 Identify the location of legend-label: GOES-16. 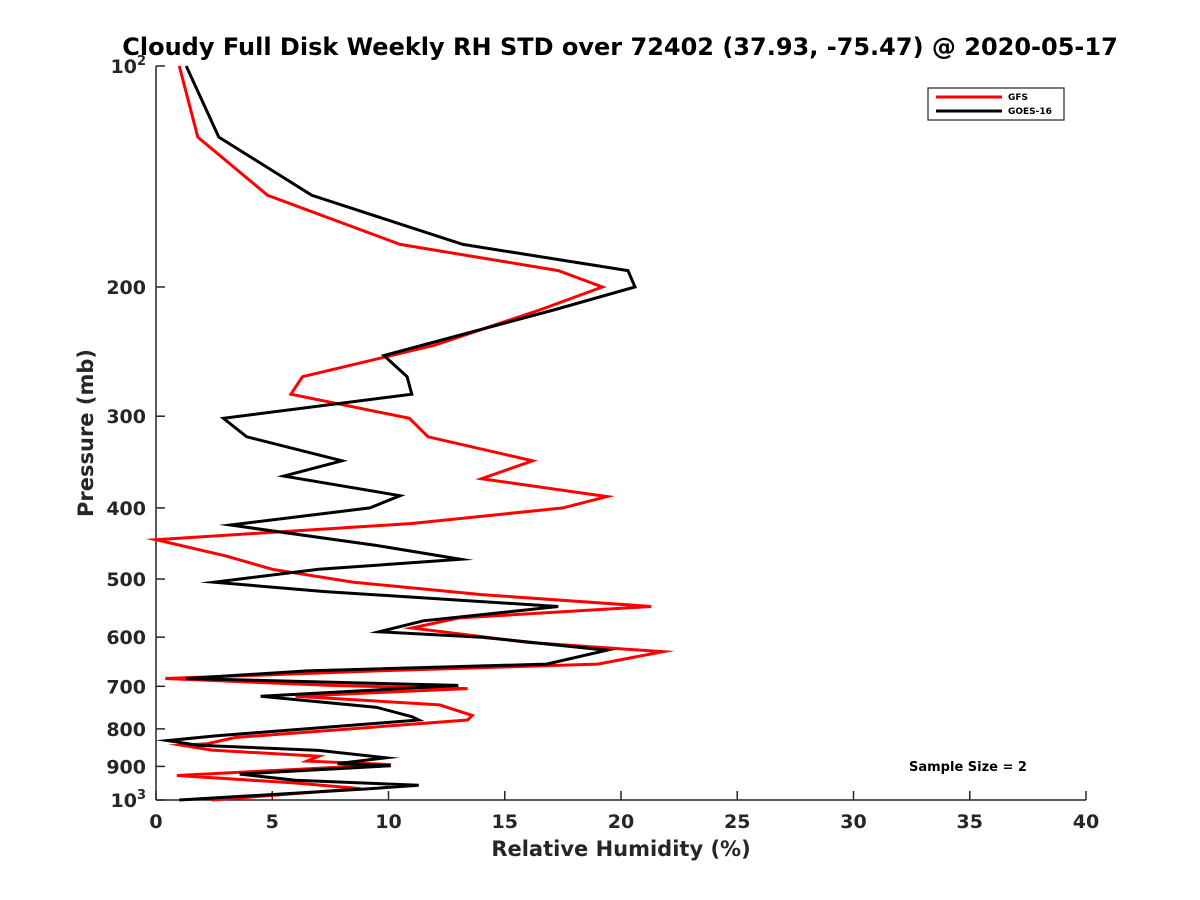
(1030, 112).